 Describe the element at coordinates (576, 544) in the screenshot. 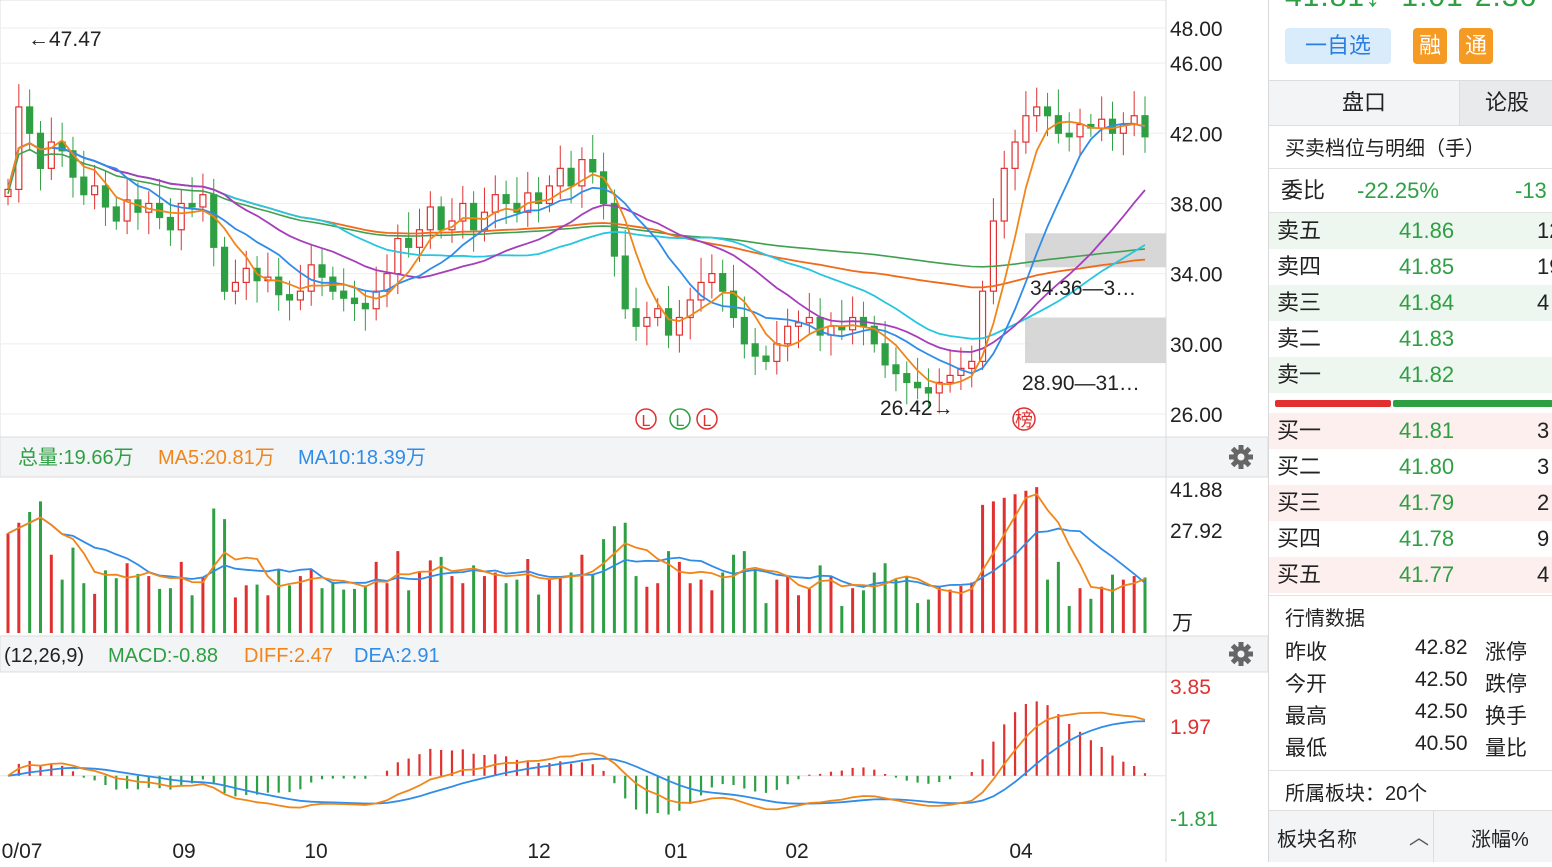

I see `vol-ma5-line` at that location.